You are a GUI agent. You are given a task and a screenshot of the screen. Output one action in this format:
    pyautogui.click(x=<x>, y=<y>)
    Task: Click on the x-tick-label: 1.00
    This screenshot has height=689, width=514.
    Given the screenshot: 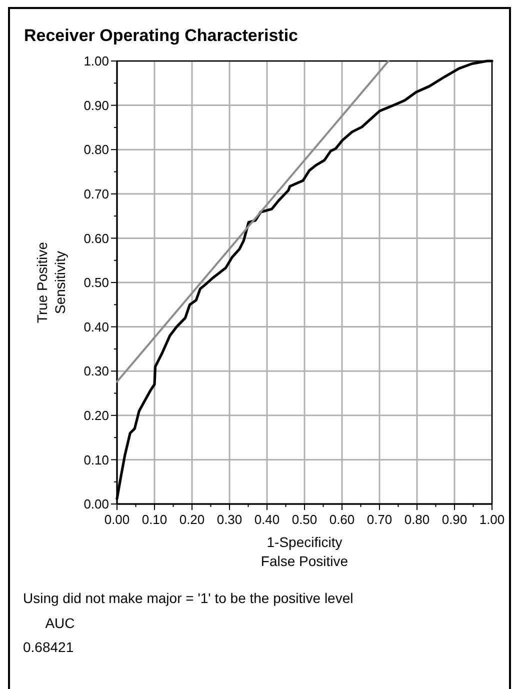 What is the action you would take?
    pyautogui.click(x=492, y=519)
    